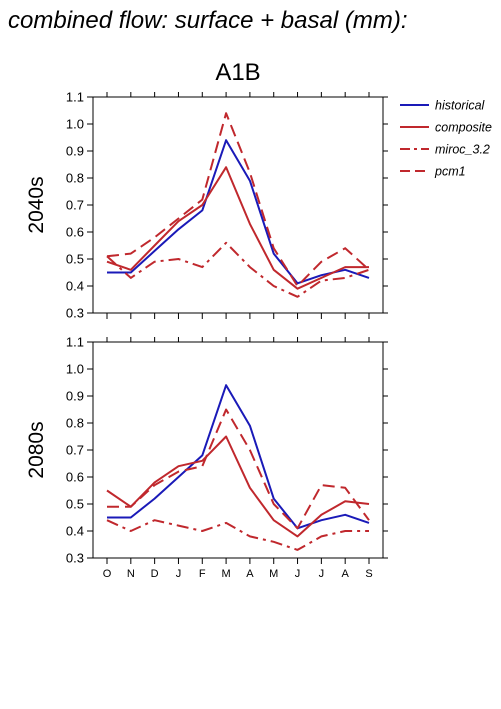 The width and height of the screenshot is (501, 709). Describe the element at coordinates (36, 449) in the screenshot. I see `panel-title: 2080s` at that location.